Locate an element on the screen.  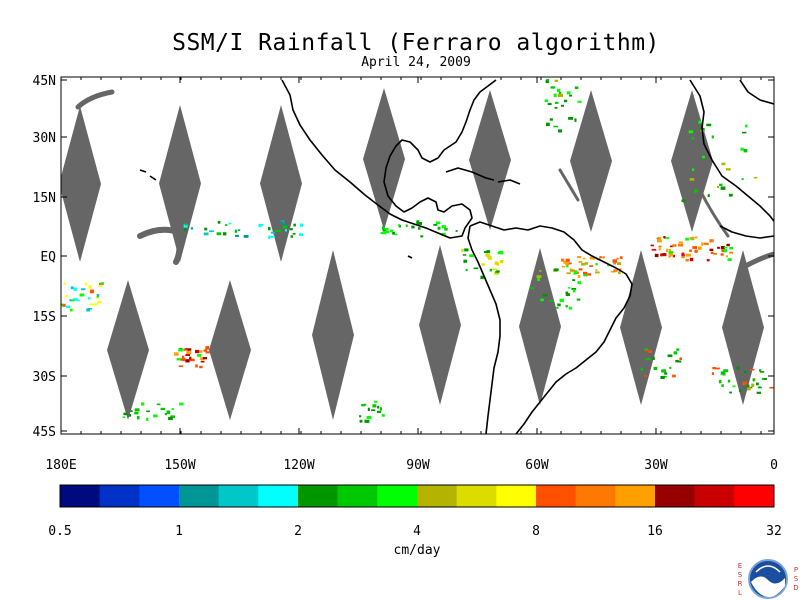
coastline-americas-north is located at coordinates (389, 159).